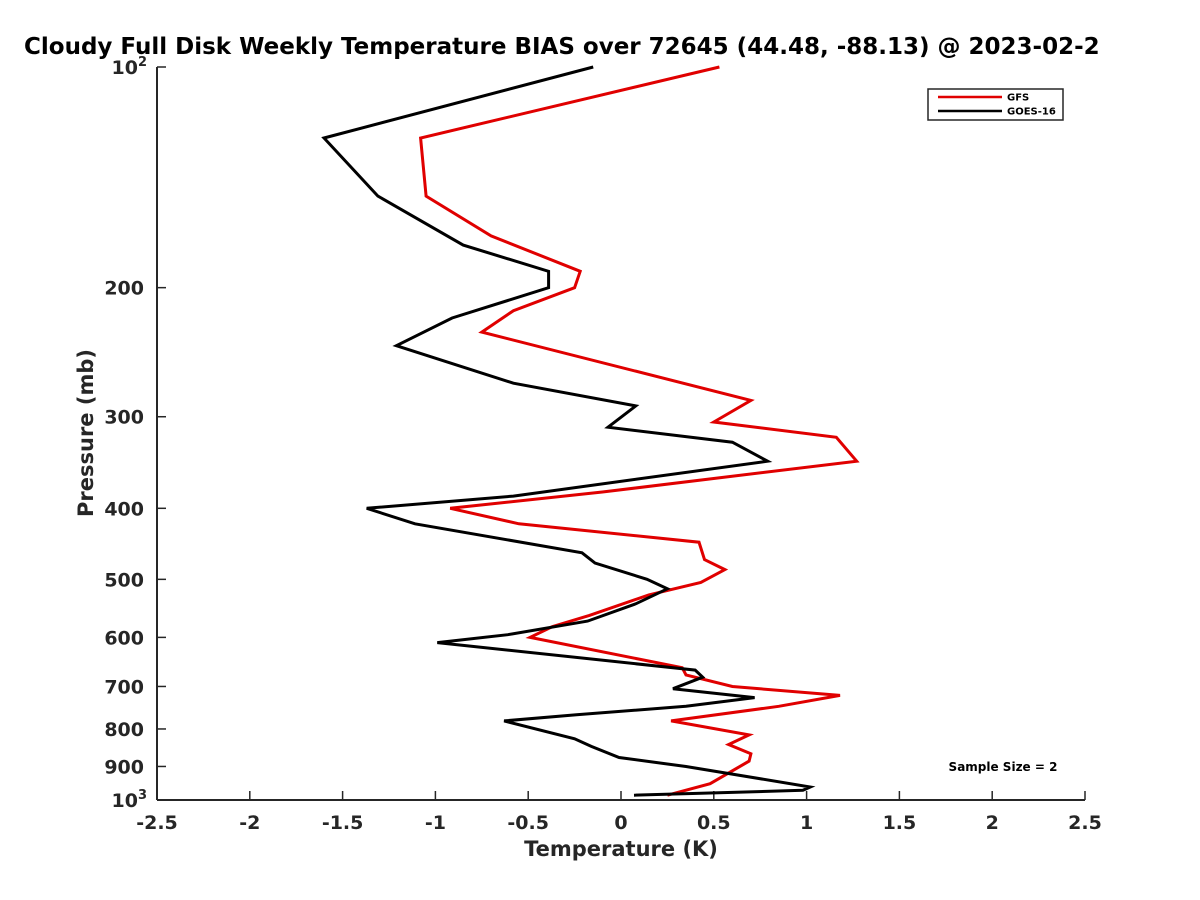 This screenshot has width=1200, height=900. Describe the element at coordinates (124, 730) in the screenshot. I see `y-tick-label: 800` at that location.